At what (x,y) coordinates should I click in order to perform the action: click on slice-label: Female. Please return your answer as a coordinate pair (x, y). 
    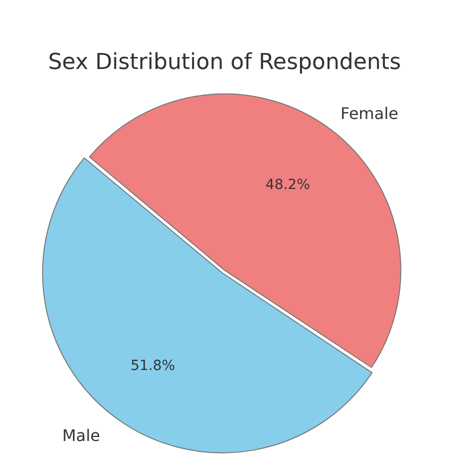
    Looking at the image, I should click on (369, 113).